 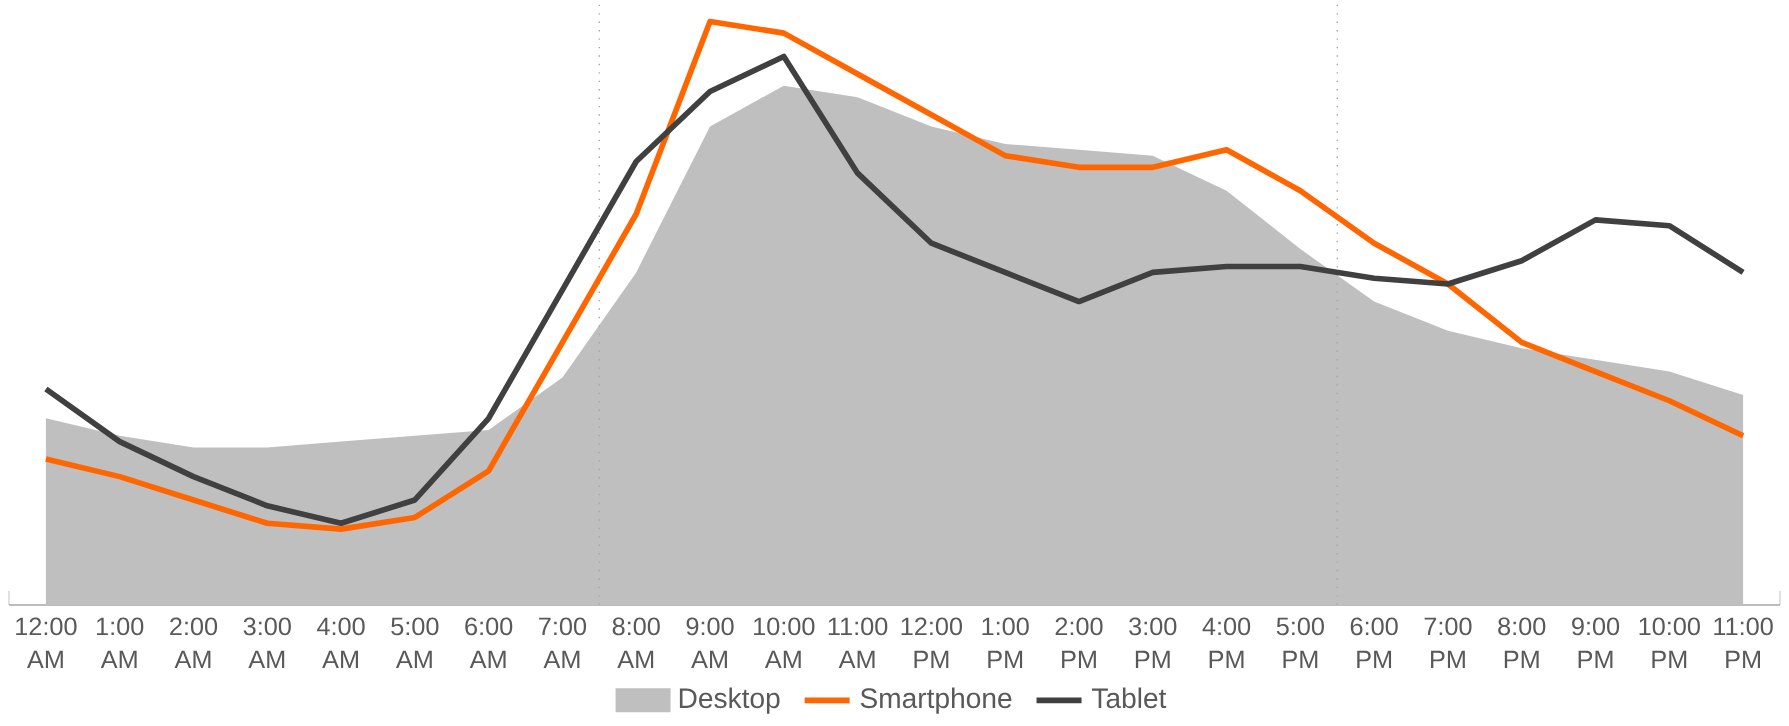 I want to click on legend-label: Desktop, so click(x=729, y=700).